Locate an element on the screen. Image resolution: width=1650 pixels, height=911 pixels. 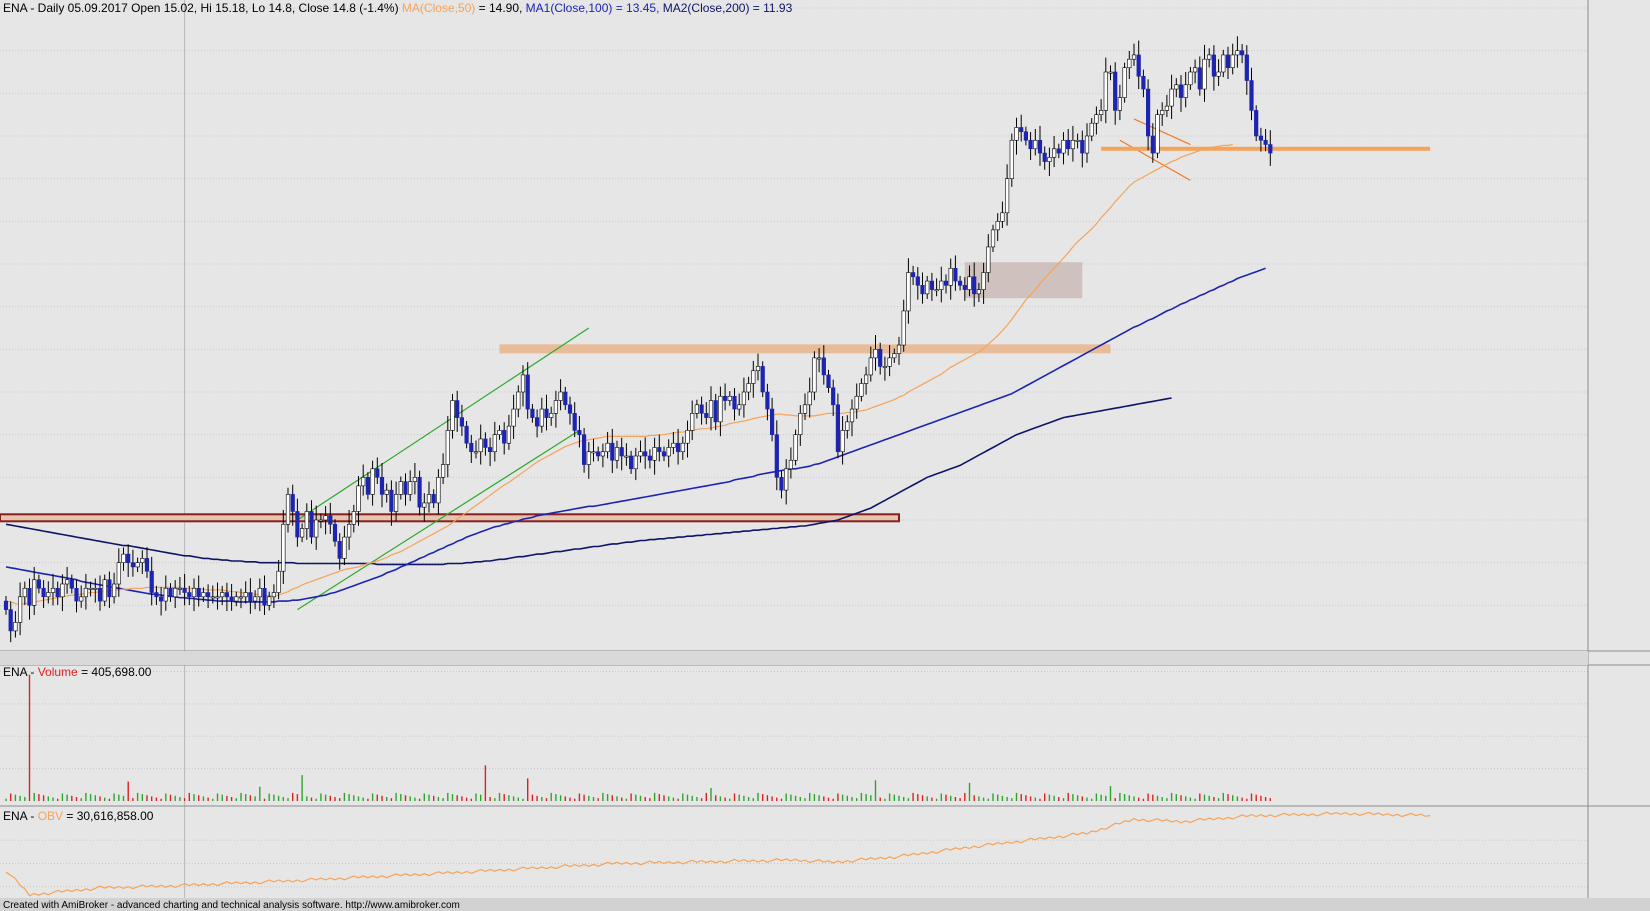
volume-header: ENA - Volume = 405,698.00 is located at coordinates (77, 672).